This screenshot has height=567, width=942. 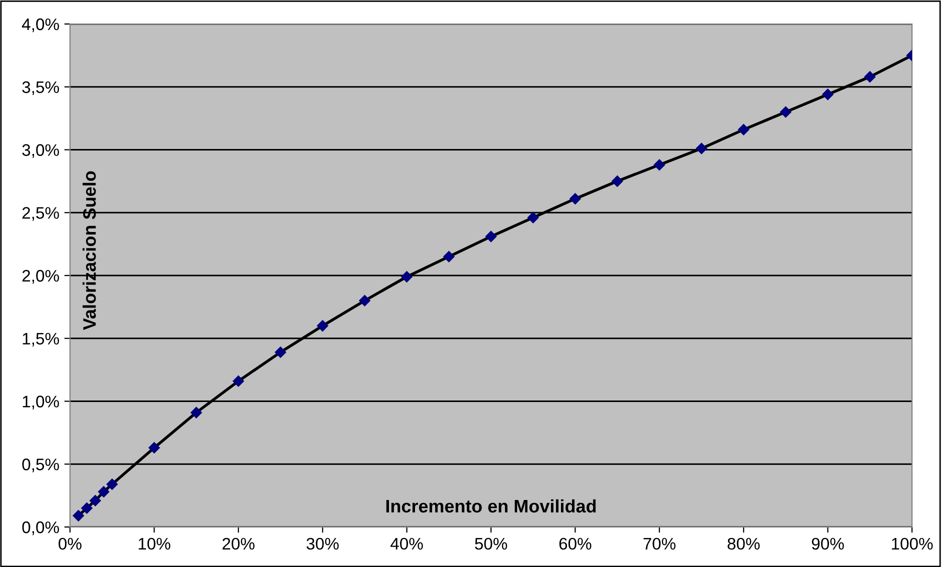 I want to click on y-tick-label: 4,0%, so click(x=40, y=25).